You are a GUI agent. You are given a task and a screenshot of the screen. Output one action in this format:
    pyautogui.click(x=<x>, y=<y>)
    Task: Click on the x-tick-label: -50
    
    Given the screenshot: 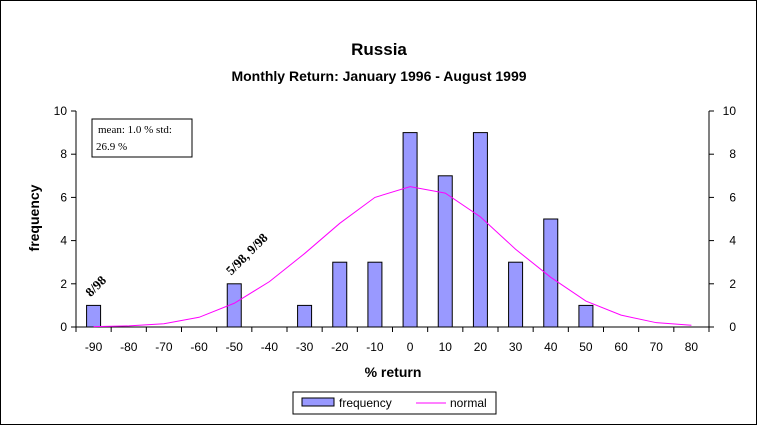 What is the action you would take?
    pyautogui.click(x=235, y=347)
    